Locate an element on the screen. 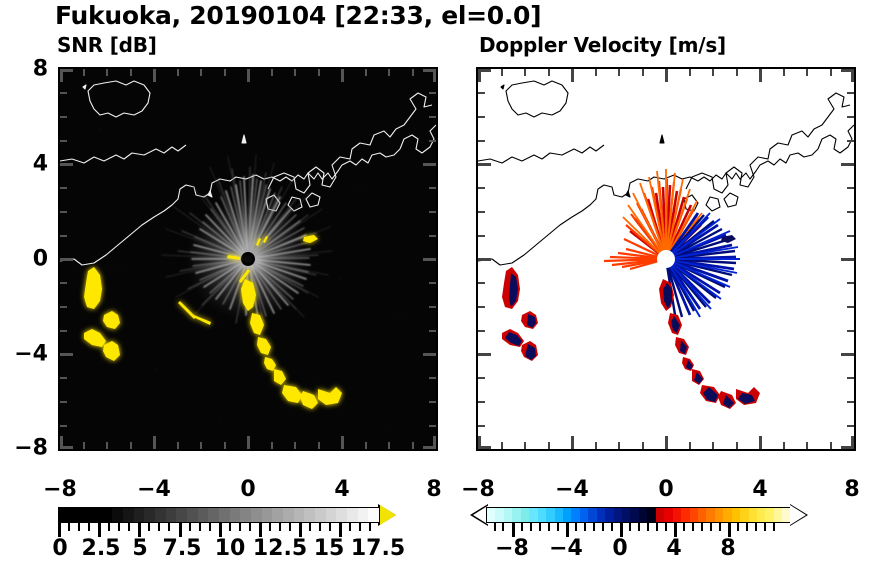 The width and height of the screenshot is (870, 570). colorbar-snr-label-12p5: 12.5 is located at coordinates (280, 548).